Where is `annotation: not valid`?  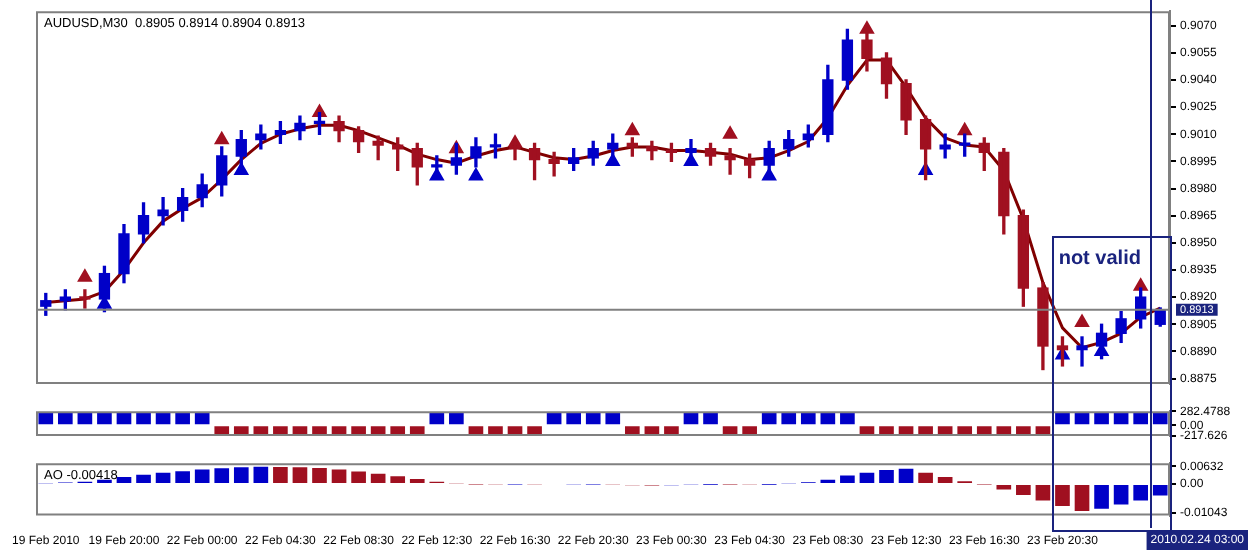 annotation: not valid is located at coordinates (1099, 259).